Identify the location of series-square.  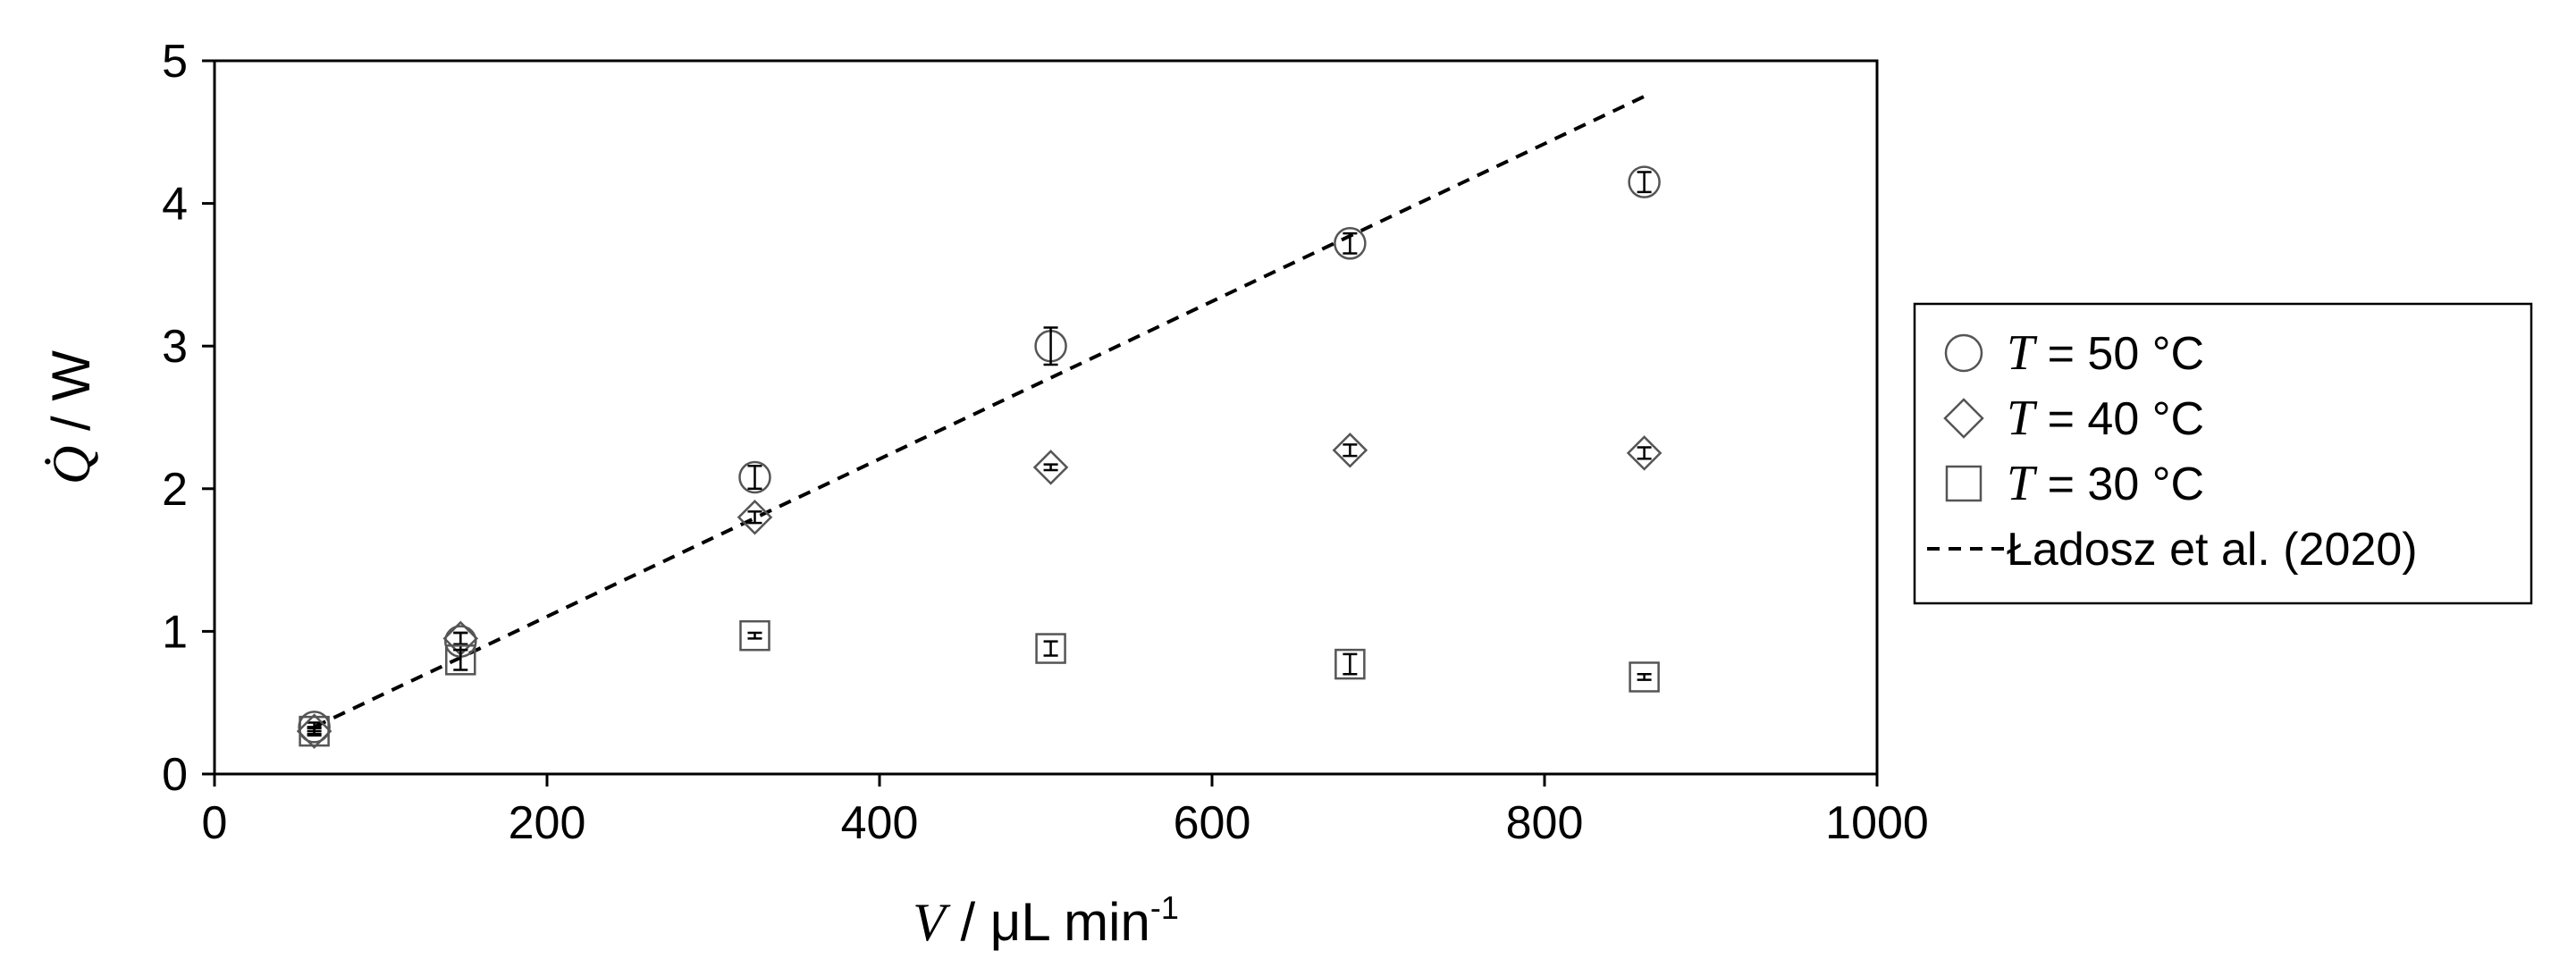
(979, 683).